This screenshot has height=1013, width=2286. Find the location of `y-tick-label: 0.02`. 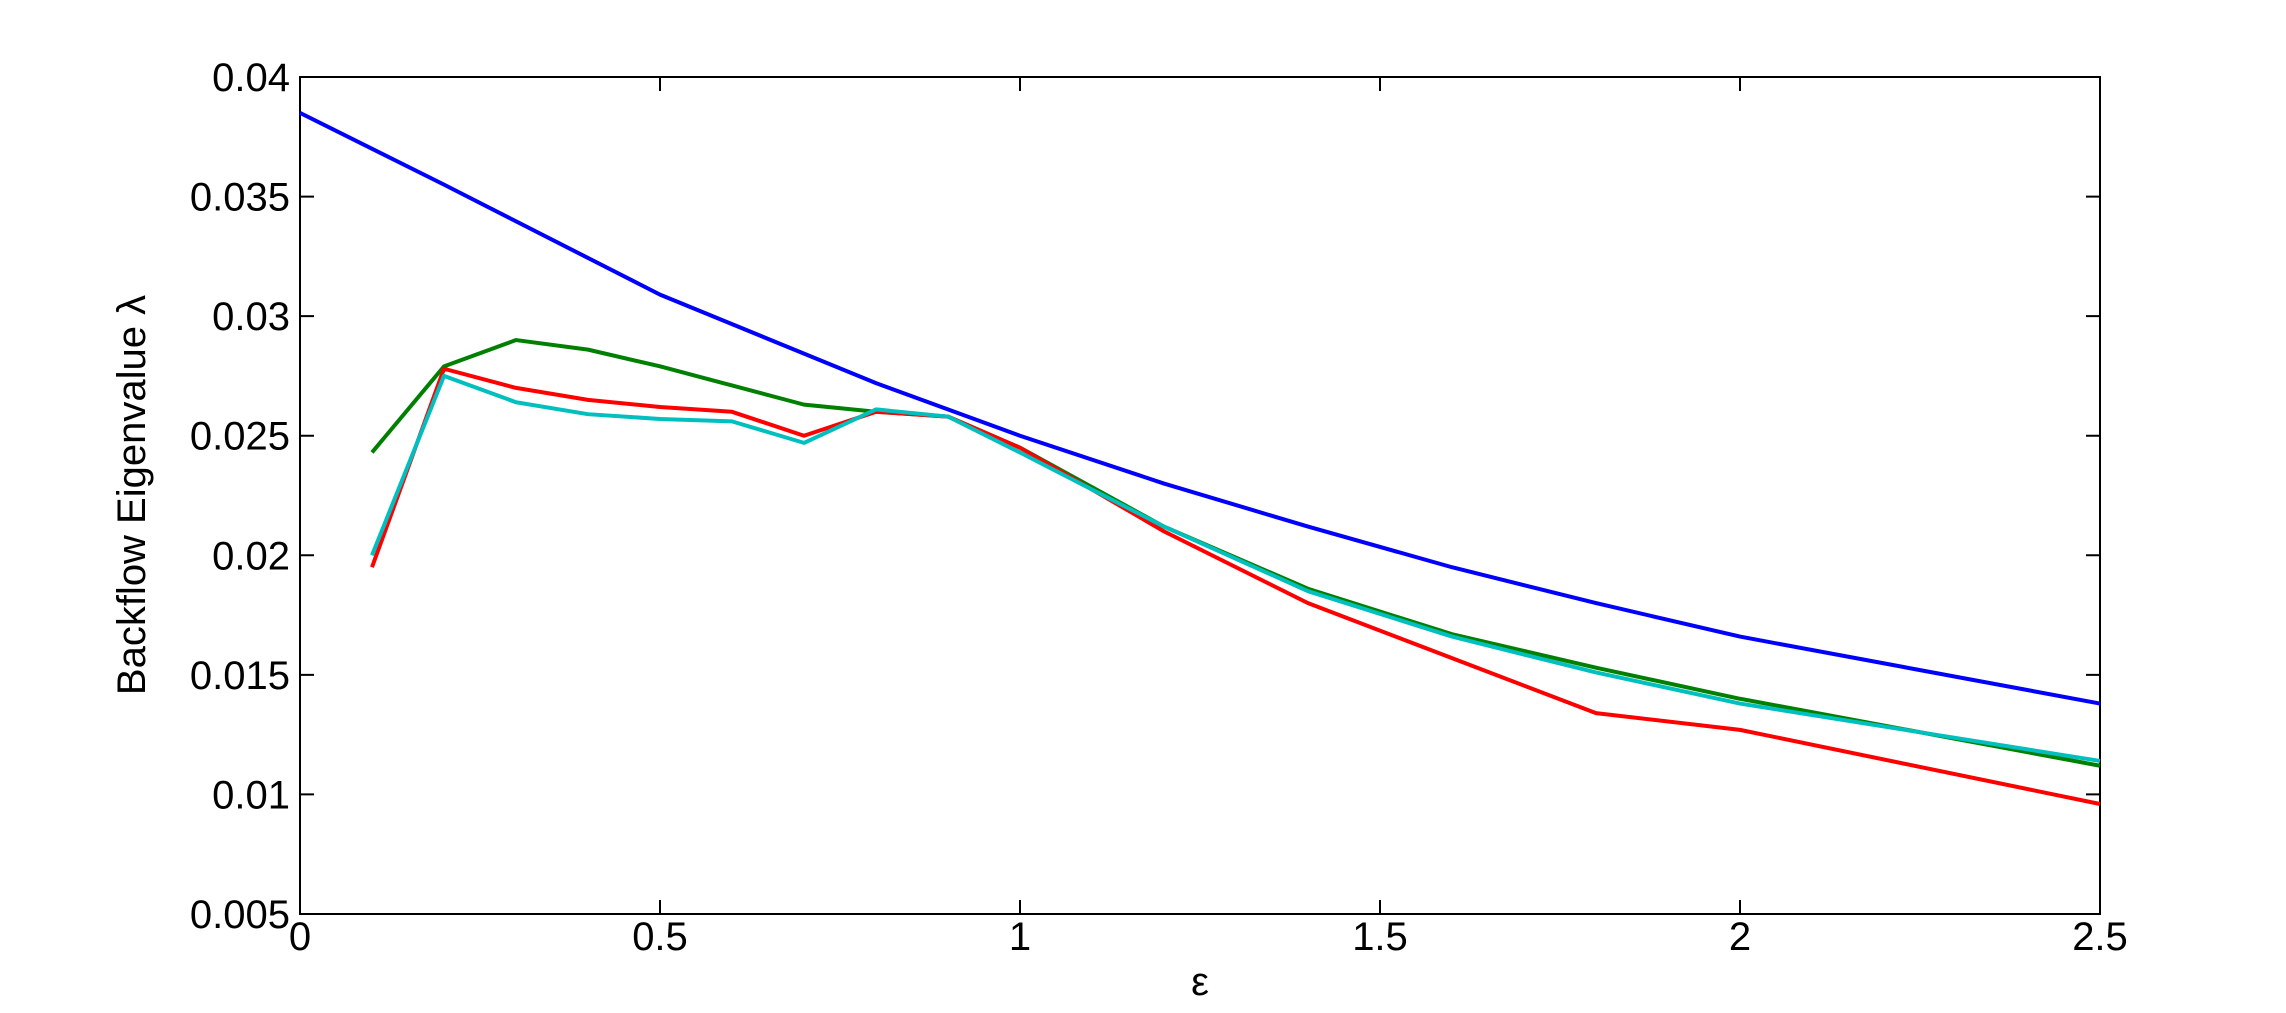

y-tick-label: 0.02 is located at coordinates (251, 556).